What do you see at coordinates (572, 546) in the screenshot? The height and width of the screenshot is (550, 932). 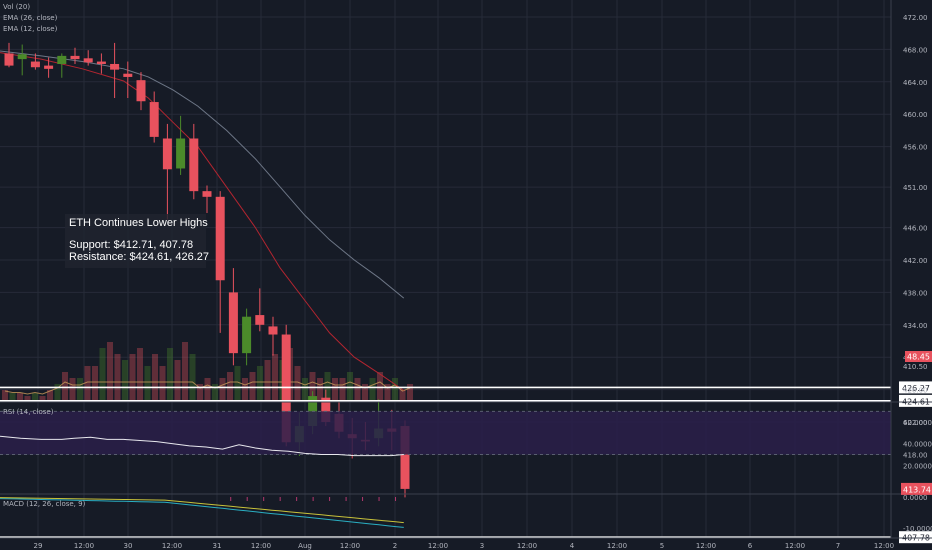 I see `x-tick-label: 4` at bounding box center [572, 546].